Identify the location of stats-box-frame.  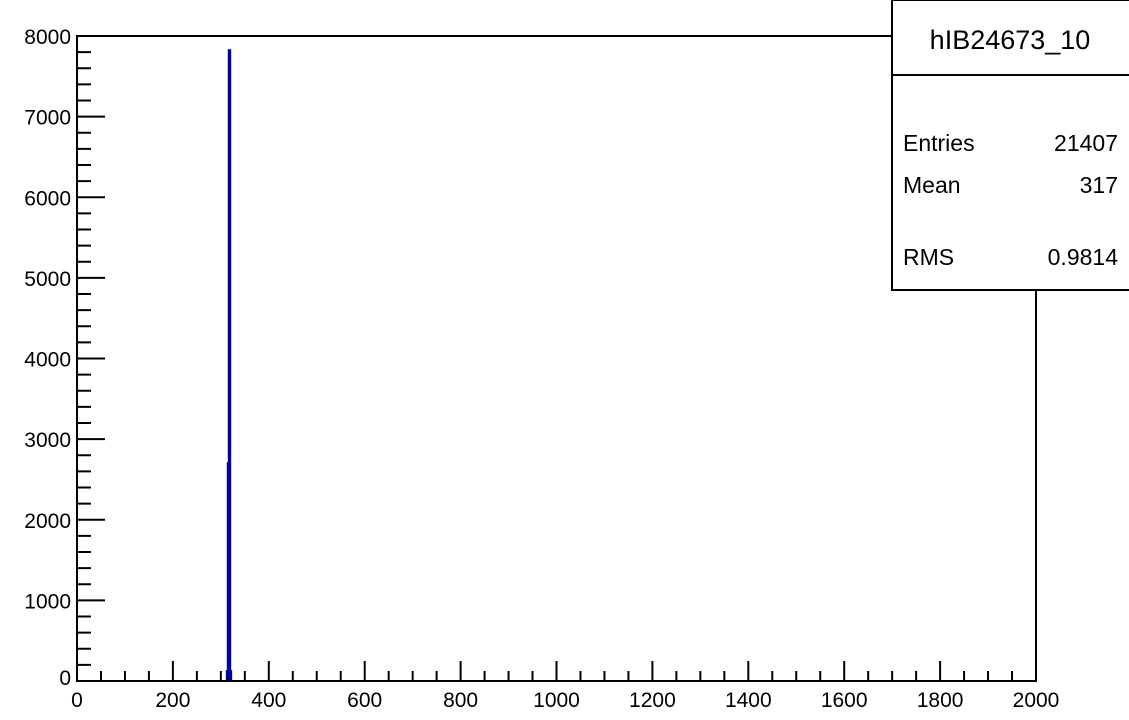
(1010, 145).